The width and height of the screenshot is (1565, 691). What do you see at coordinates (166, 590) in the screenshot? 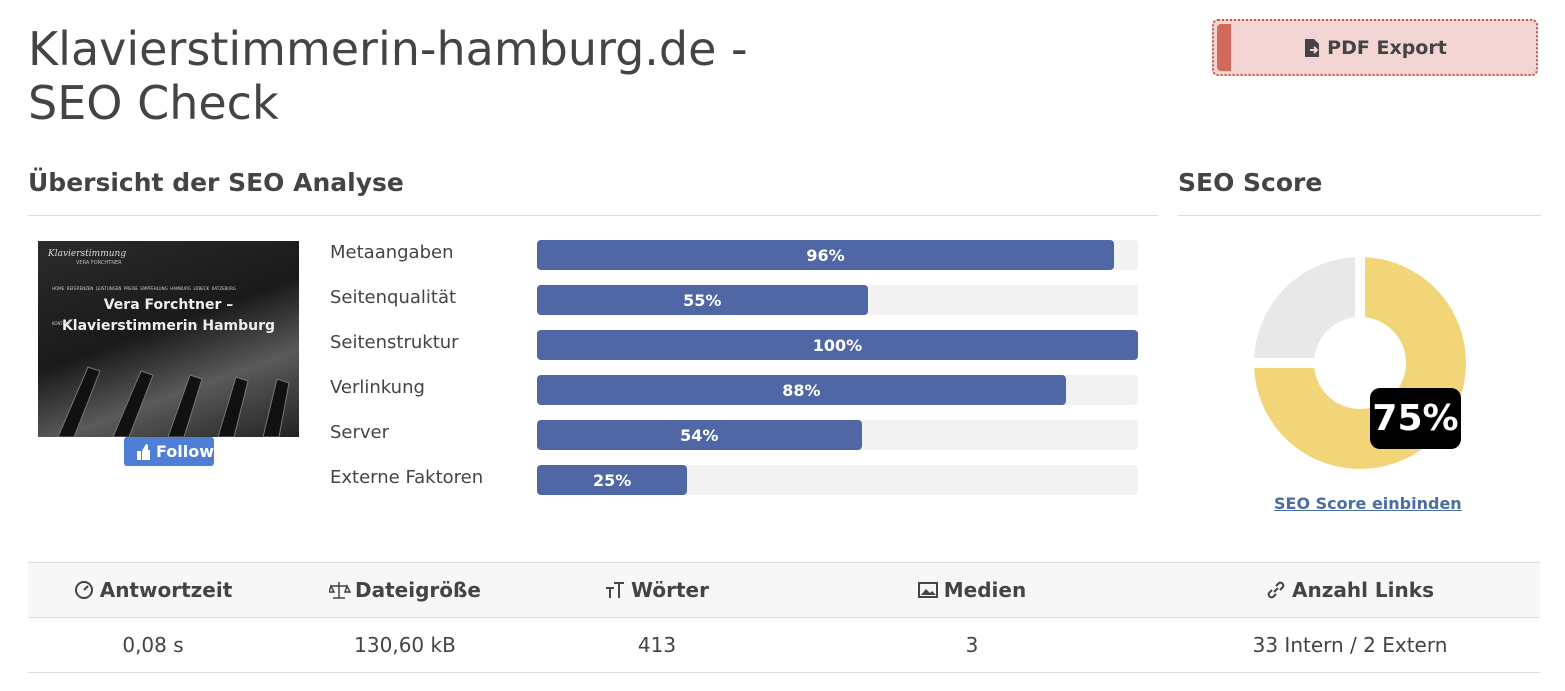
I see `header-label: Antwortzeit` at bounding box center [166, 590].